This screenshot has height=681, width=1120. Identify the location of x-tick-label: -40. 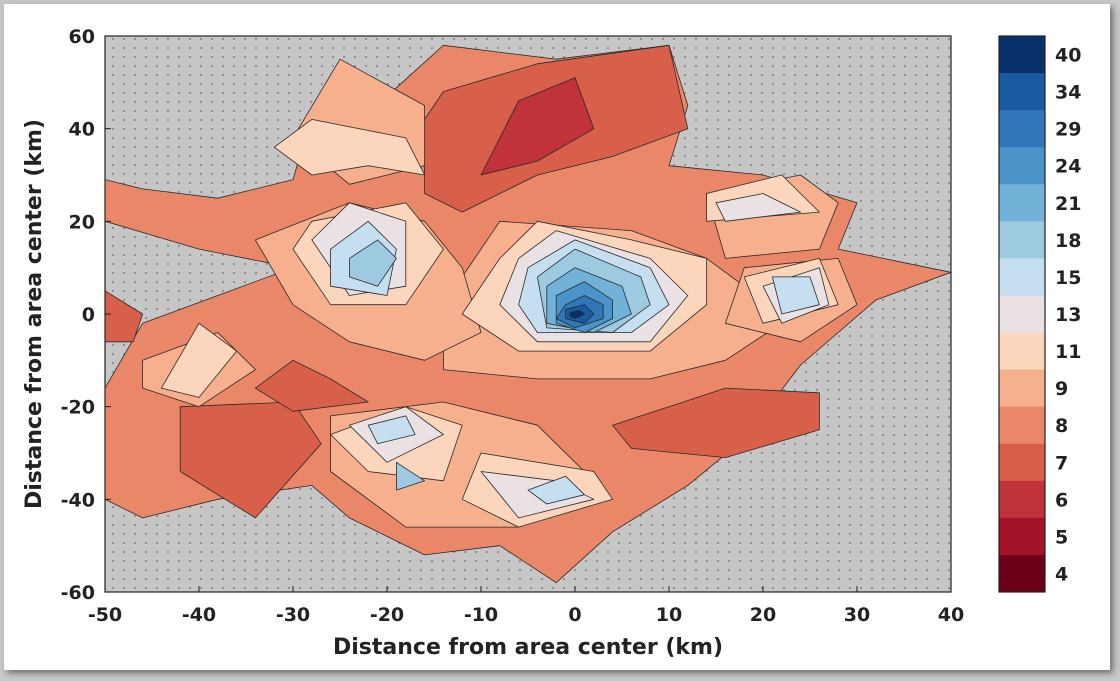
(199, 615).